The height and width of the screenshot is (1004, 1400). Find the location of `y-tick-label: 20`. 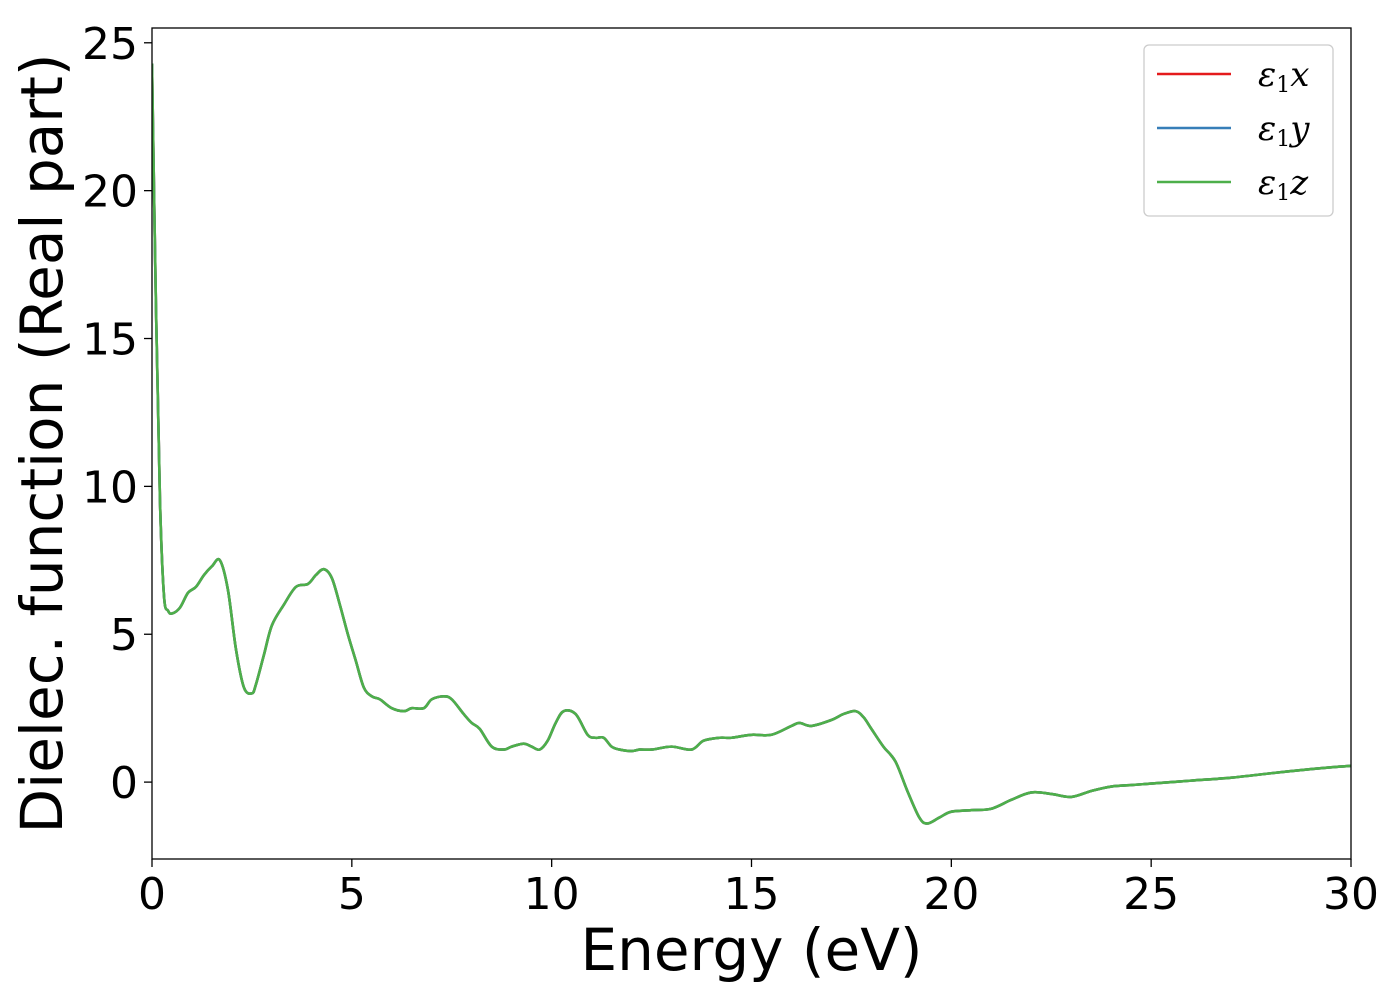

y-tick-label: 20 is located at coordinates (110, 192).